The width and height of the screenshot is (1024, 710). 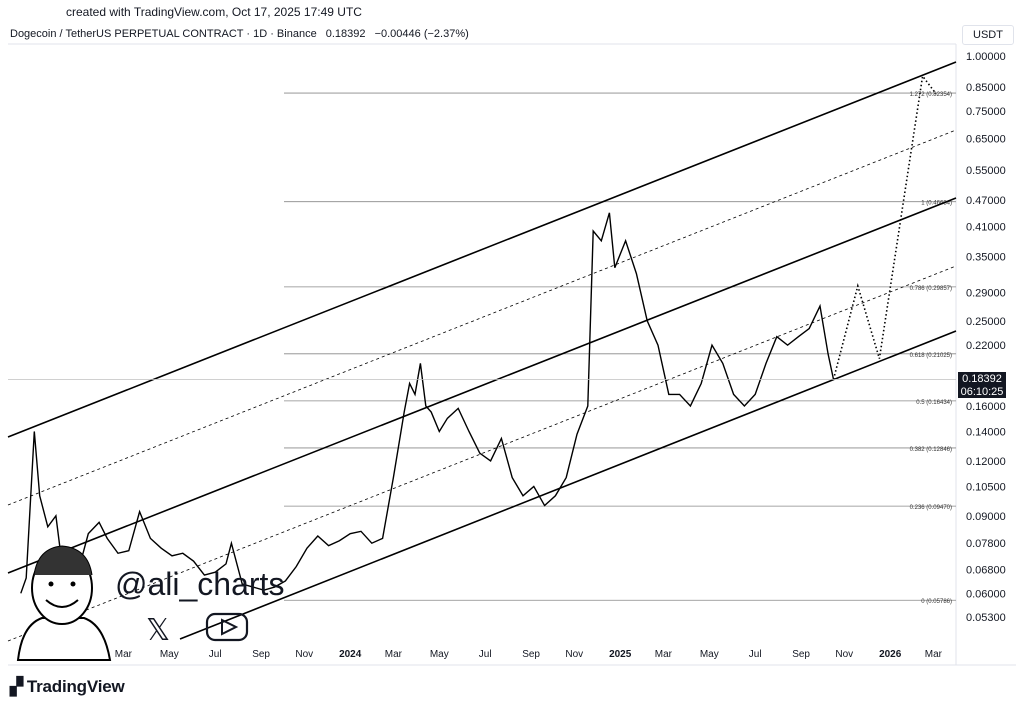 What do you see at coordinates (986, 346) in the screenshot?
I see `y-tick-label: 0.22000` at bounding box center [986, 346].